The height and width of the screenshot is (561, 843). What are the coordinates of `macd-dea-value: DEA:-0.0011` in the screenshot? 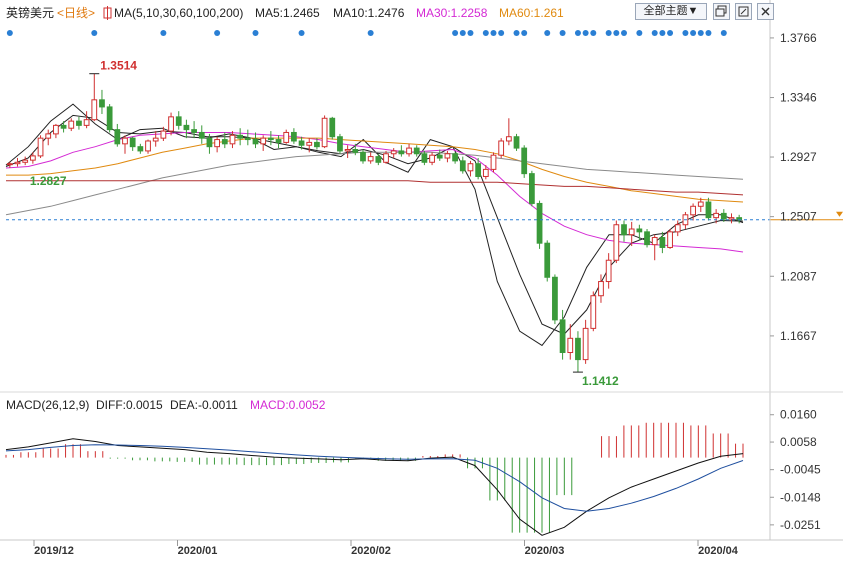 It's located at (204, 405).